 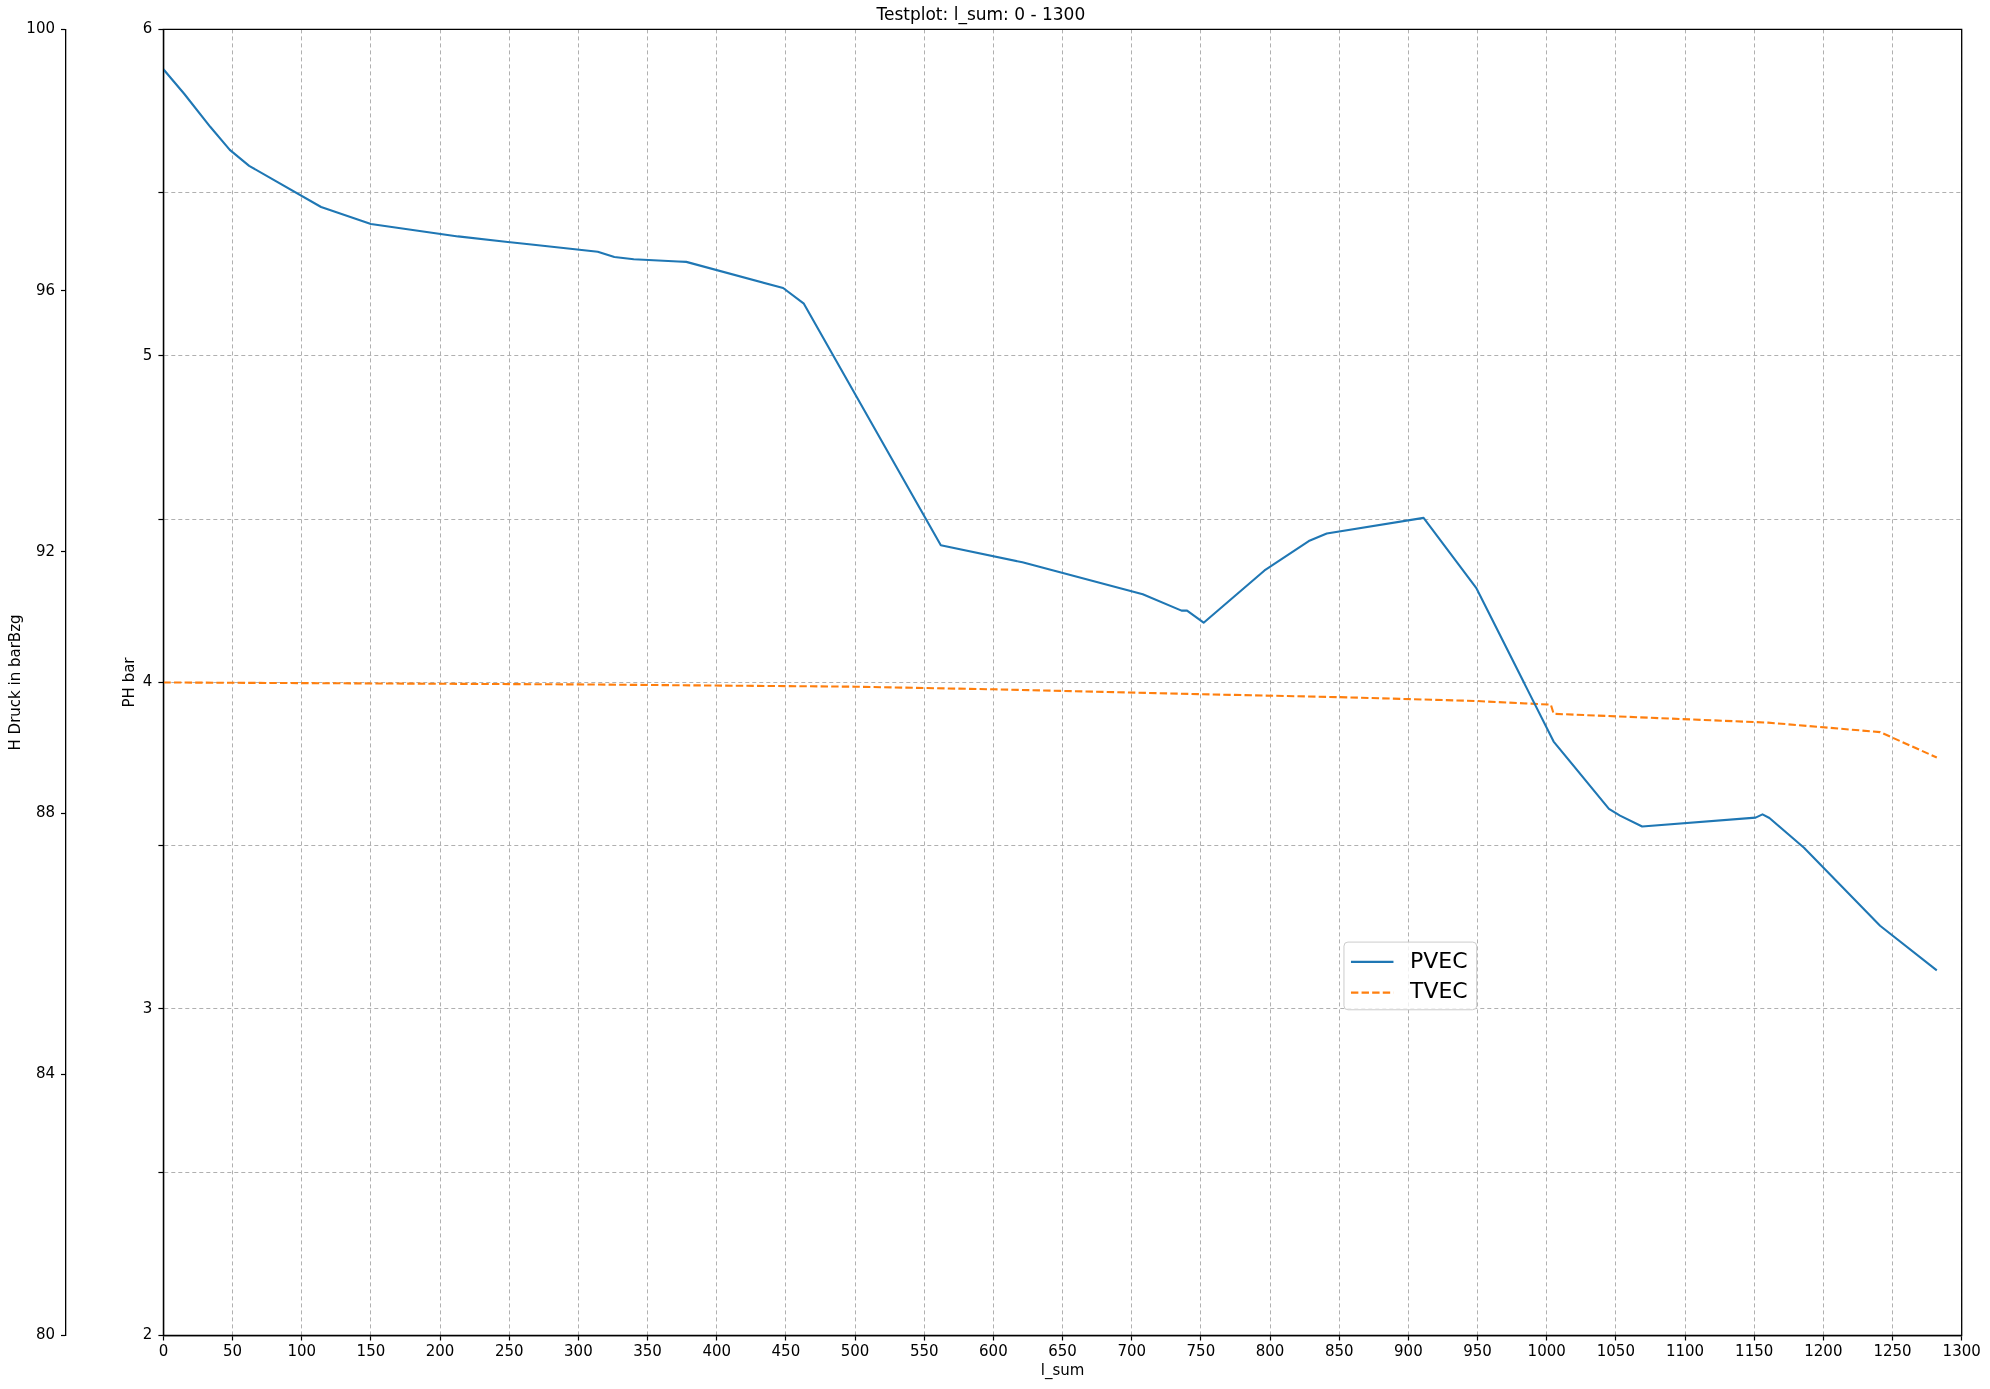 I want to click on x-tick-label: 450, so click(x=786, y=1351).